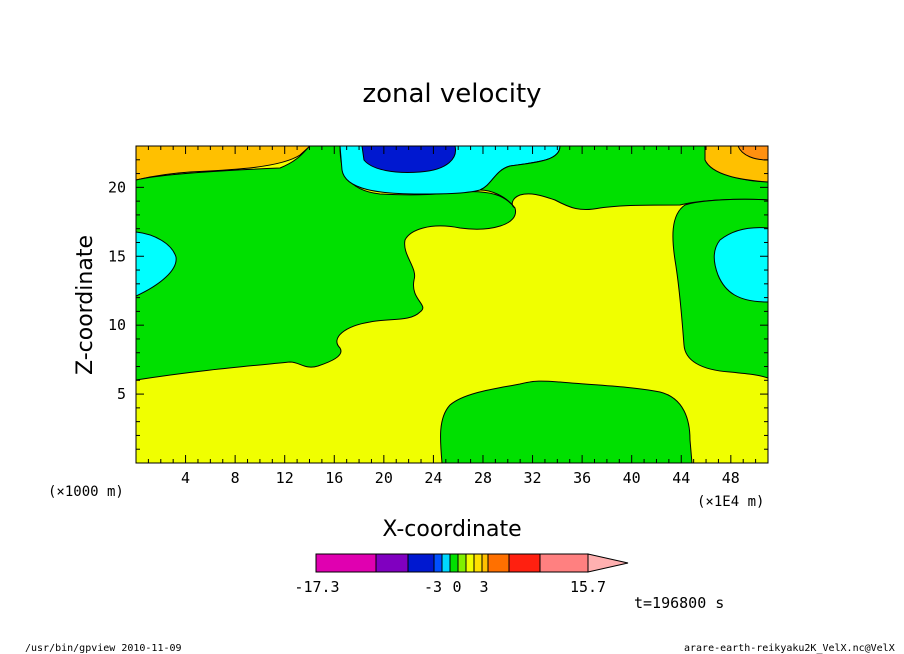  What do you see at coordinates (566, 421) in the screenshot?
I see `region-green-lower` at bounding box center [566, 421].